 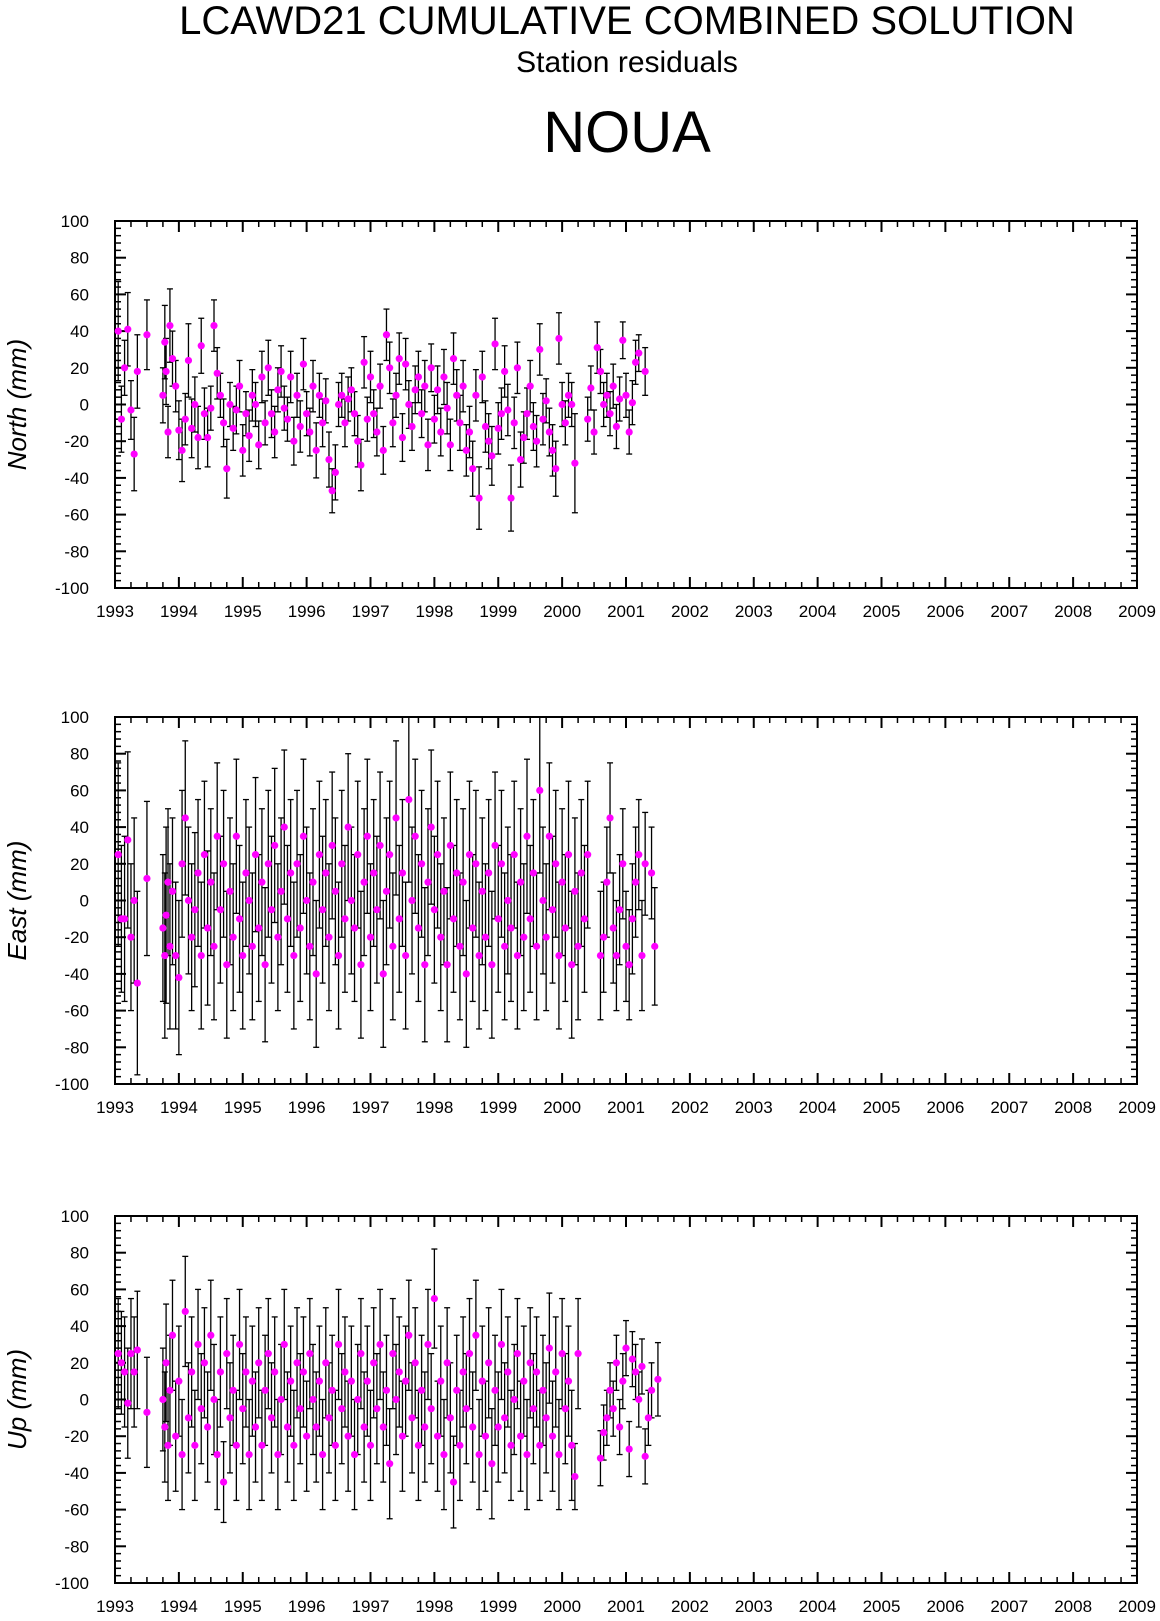 I want to click on y-tick-label: -20, so click(x=76, y=1436).